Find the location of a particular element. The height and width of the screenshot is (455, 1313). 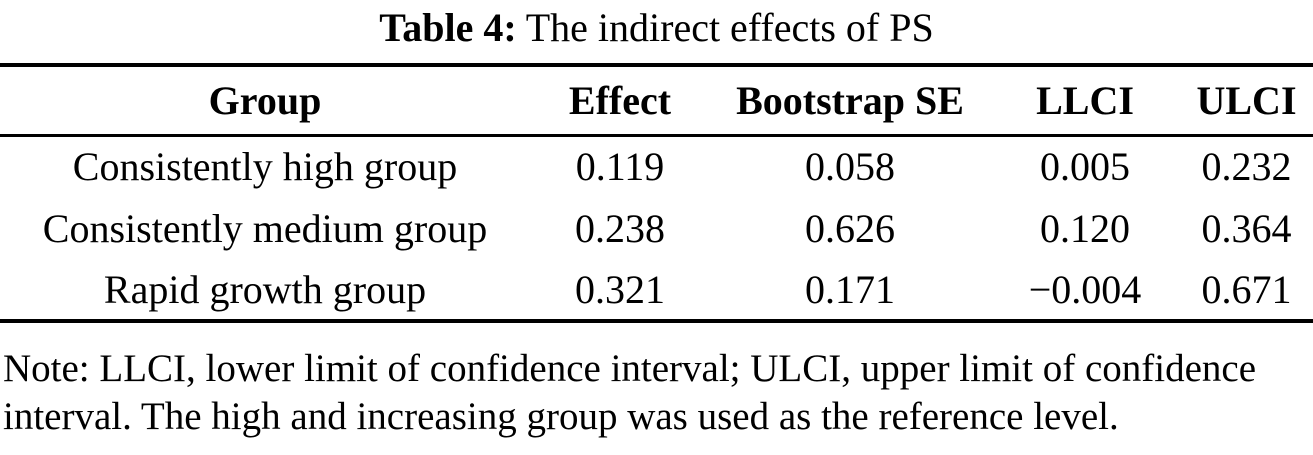

cell-bootstrap-se-value: 0.626 is located at coordinates (850, 228).